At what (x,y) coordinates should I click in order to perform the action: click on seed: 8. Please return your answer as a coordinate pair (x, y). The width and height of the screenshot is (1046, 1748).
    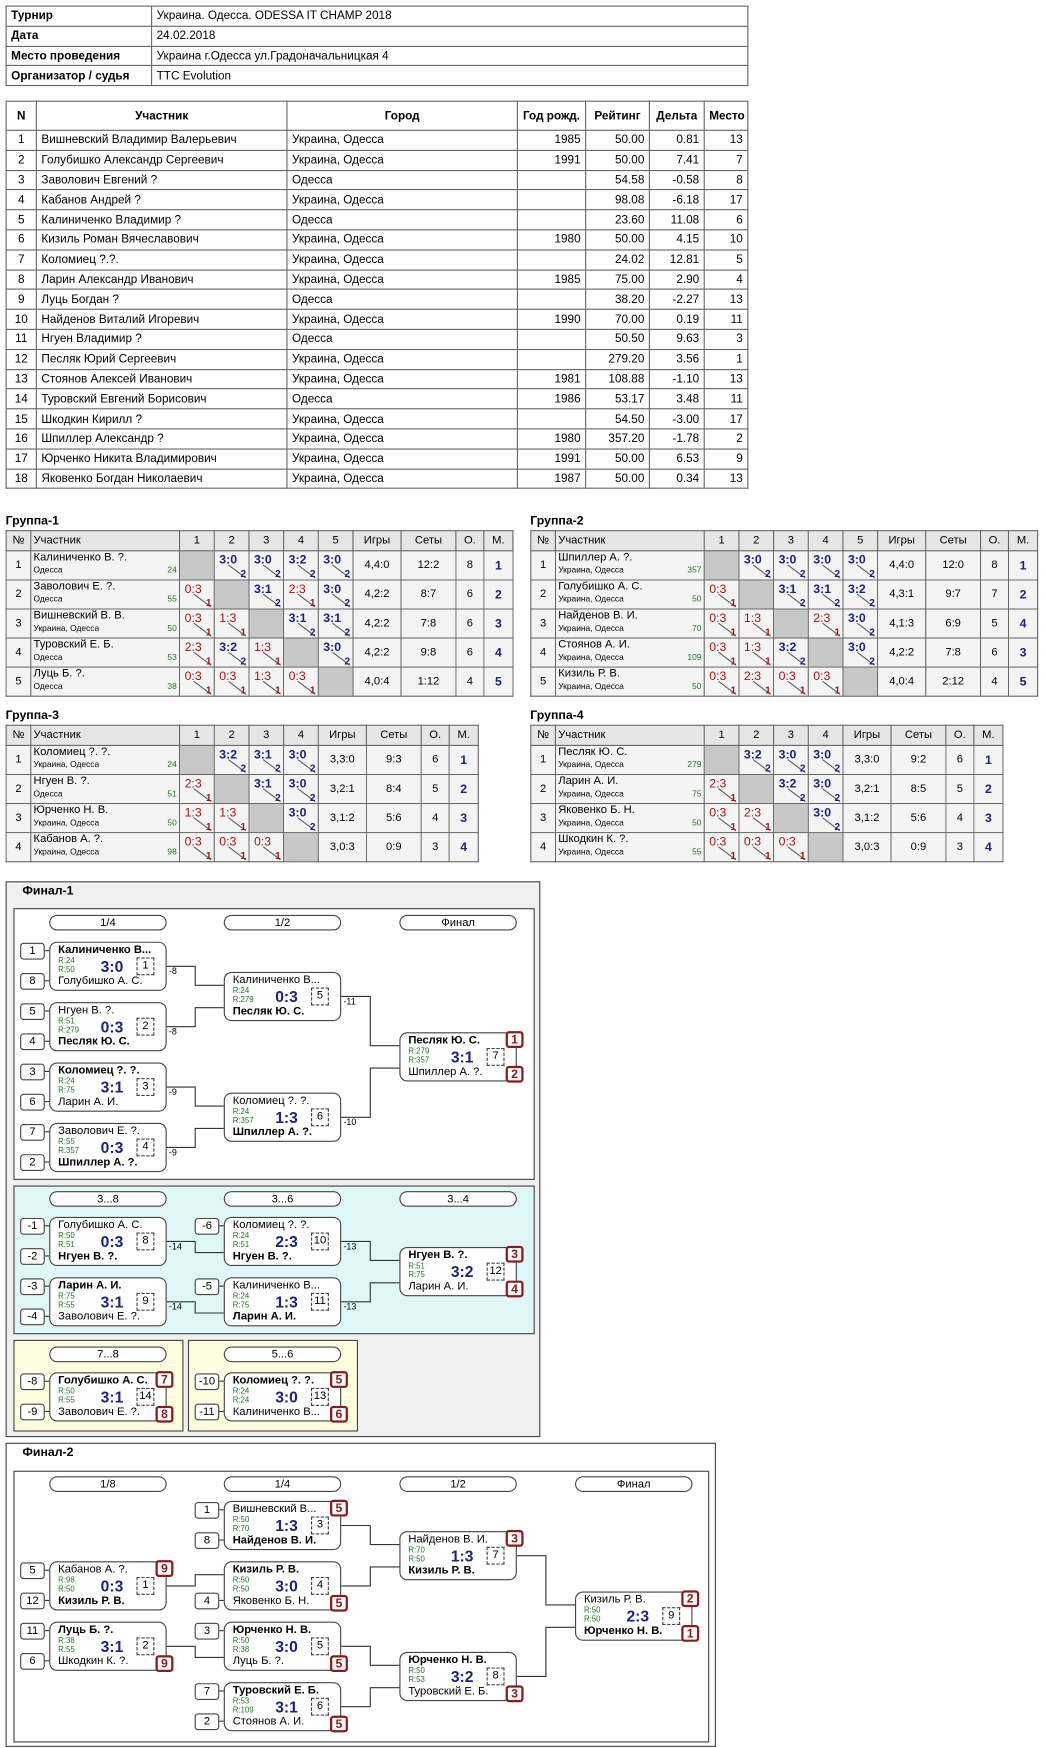
    Looking at the image, I should click on (207, 1540).